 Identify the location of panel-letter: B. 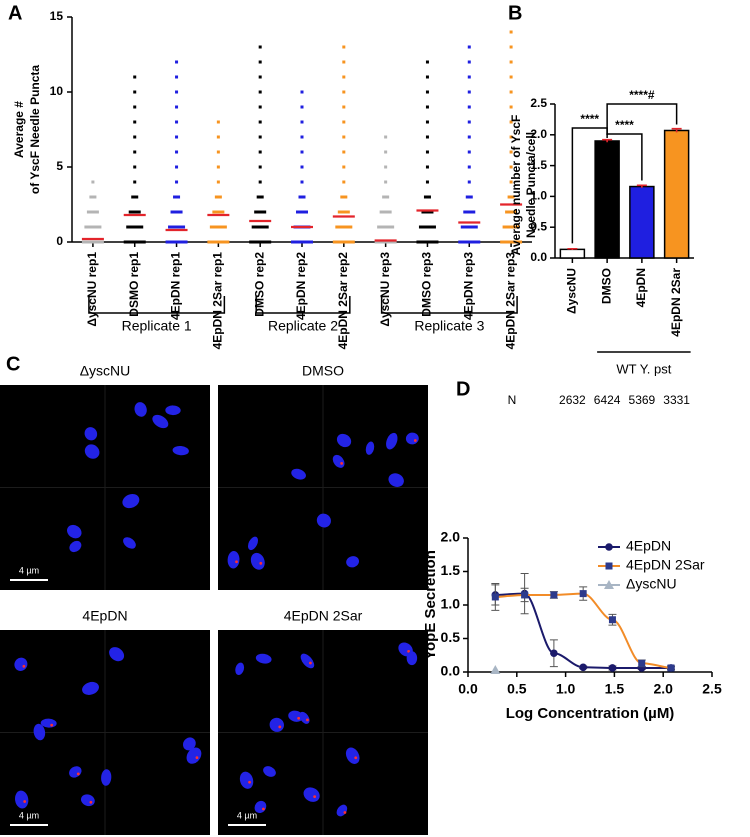
(515, 13).